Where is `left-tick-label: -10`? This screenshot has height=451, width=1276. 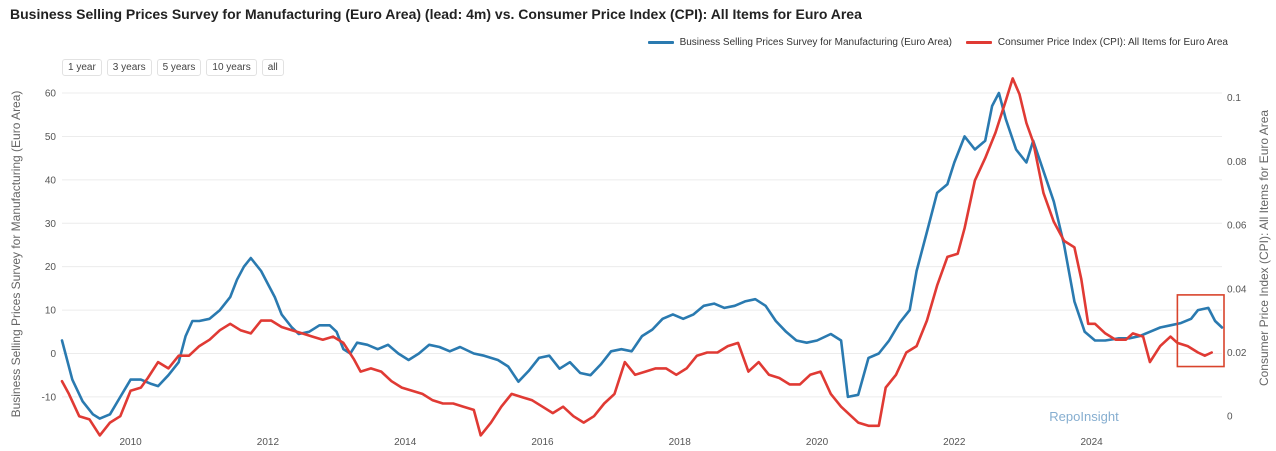 left-tick-label: -10 is located at coordinates (49, 397).